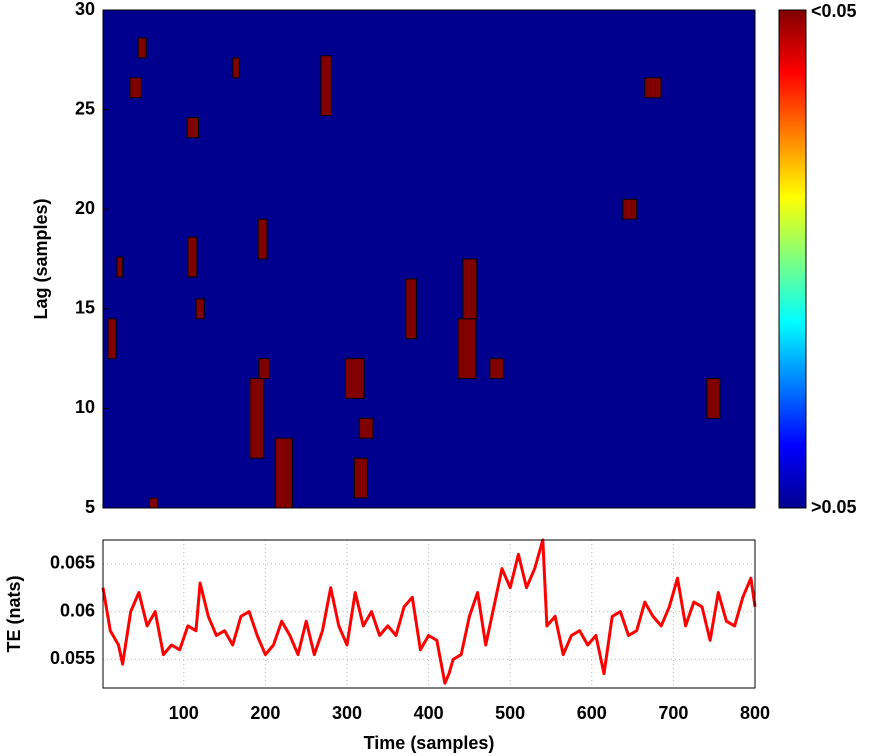 This screenshot has height=756, width=872. Describe the element at coordinates (834, 507) in the screenshot. I see `colorbar-label: >0.05` at that location.